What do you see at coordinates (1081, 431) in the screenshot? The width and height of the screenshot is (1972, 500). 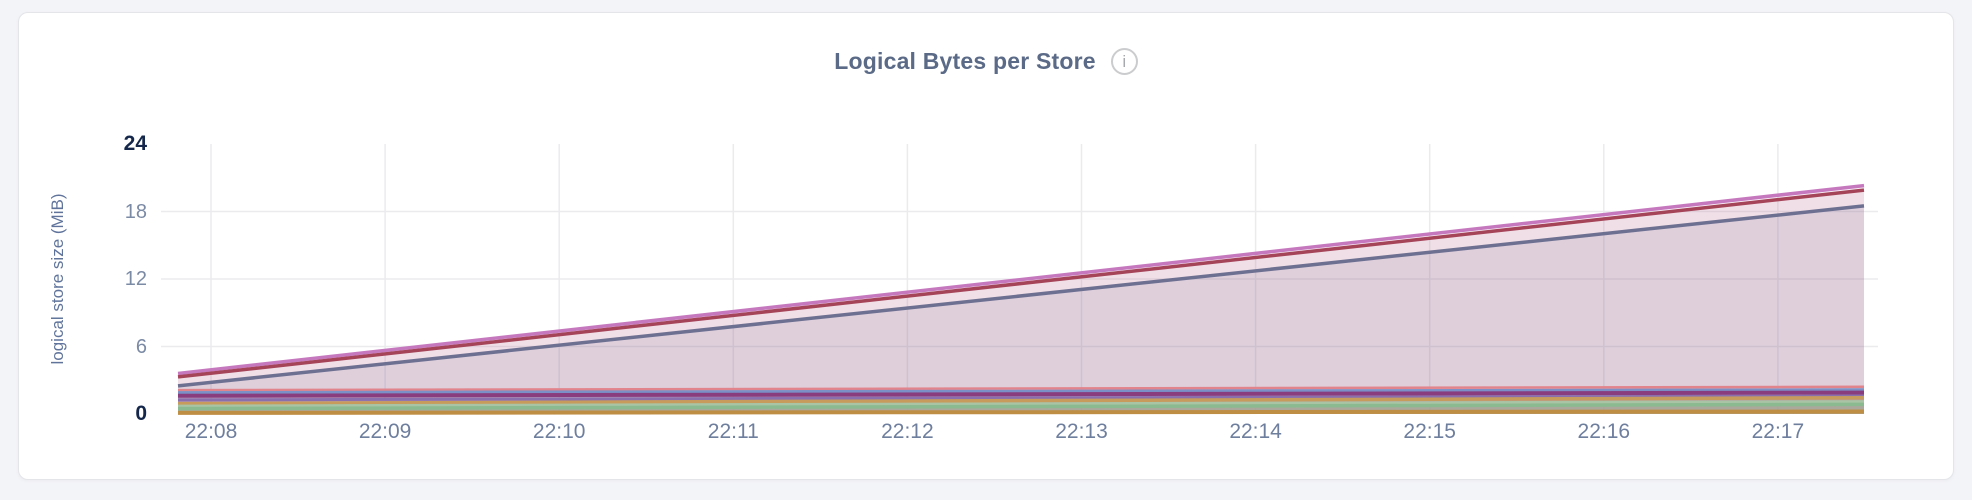 I see `x-tick-label: 22:13` at bounding box center [1081, 431].